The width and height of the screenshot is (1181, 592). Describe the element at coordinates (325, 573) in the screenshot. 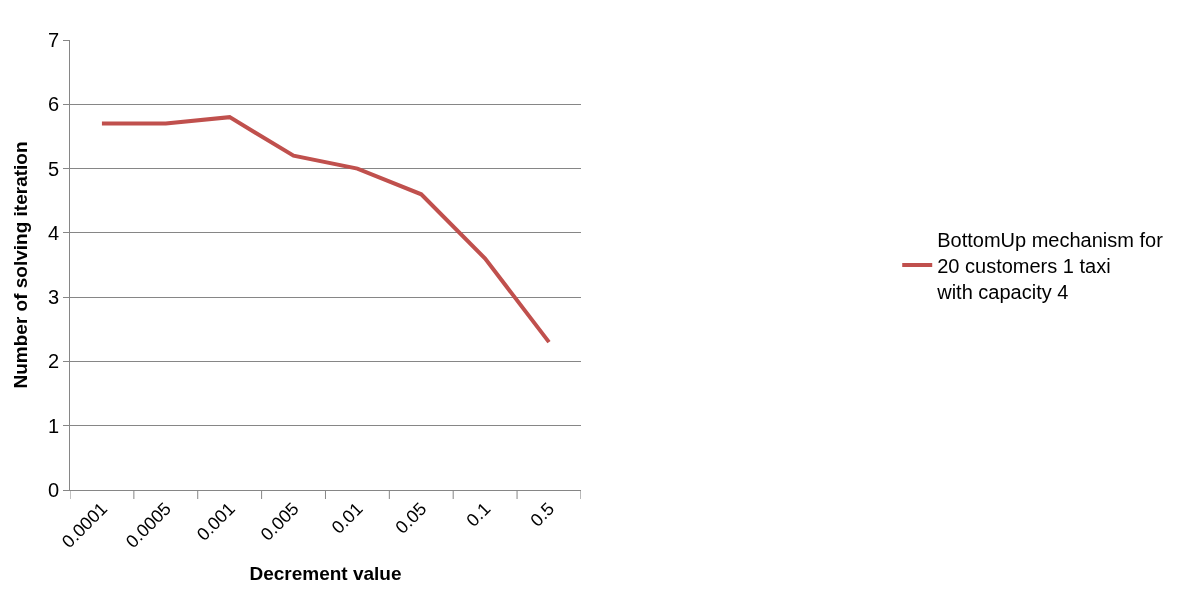

I see `x-axis-title: Decrement value` at that location.